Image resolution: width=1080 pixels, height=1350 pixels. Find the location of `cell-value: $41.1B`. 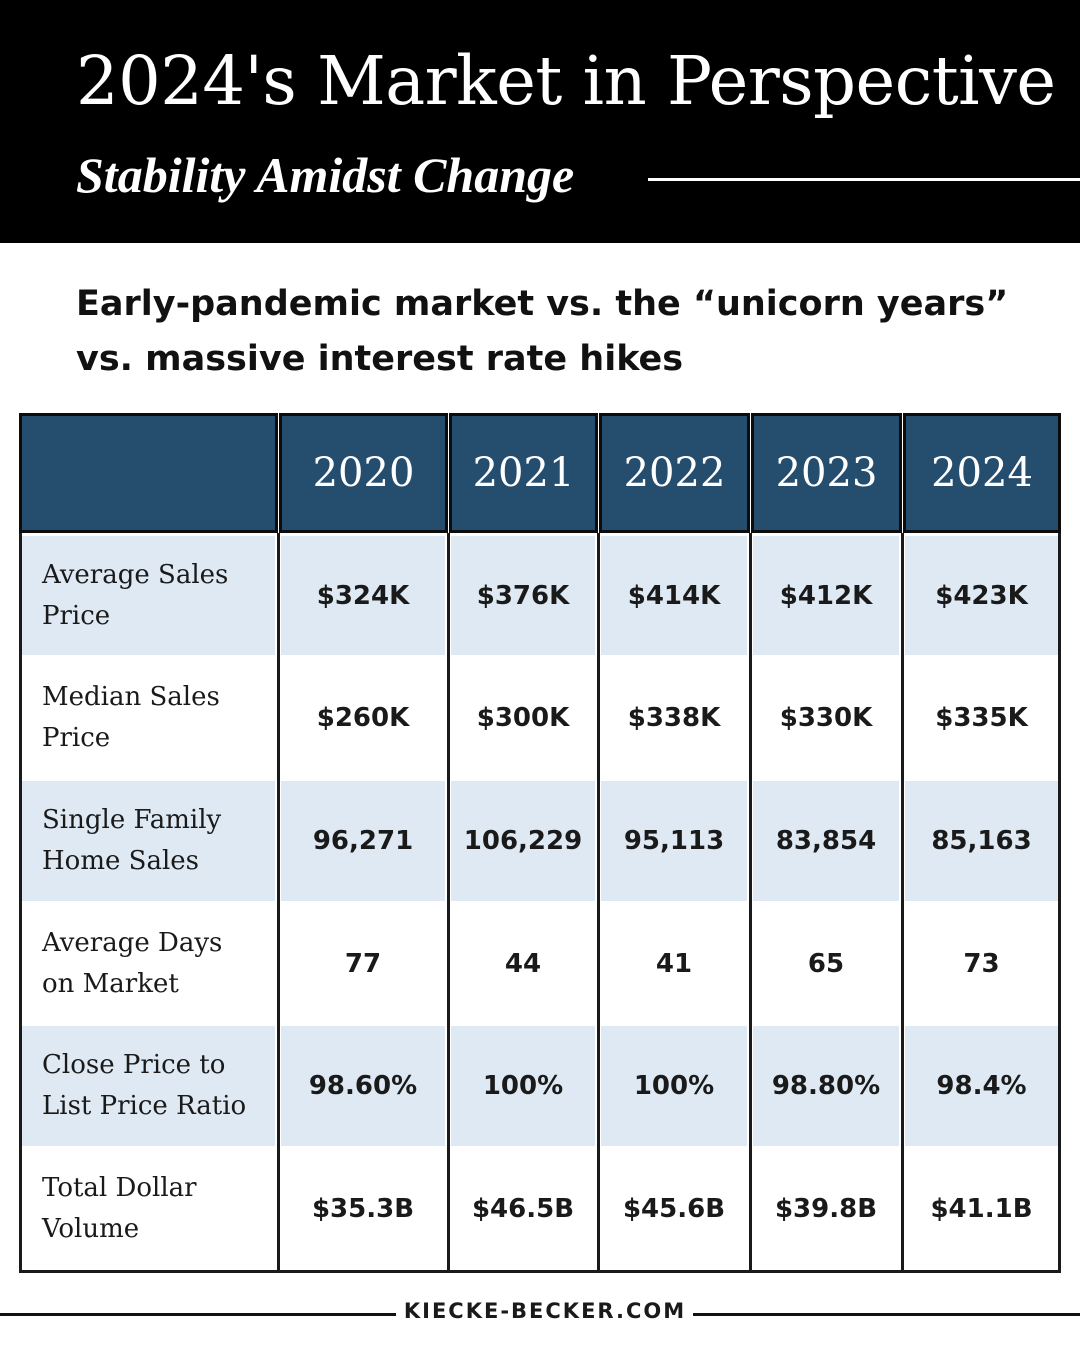

cell-value: $41.1B is located at coordinates (981, 1208).